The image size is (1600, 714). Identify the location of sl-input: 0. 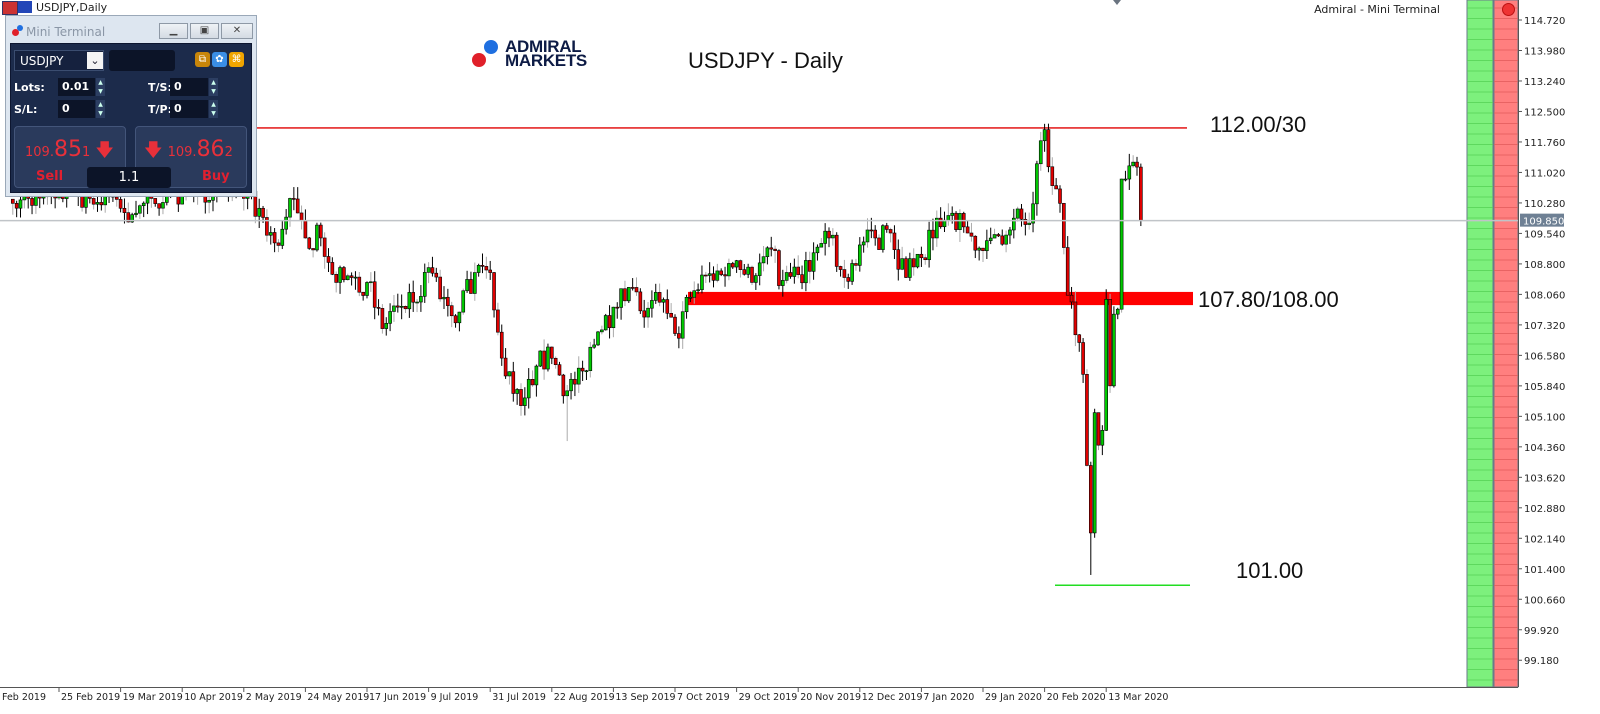
(76, 109).